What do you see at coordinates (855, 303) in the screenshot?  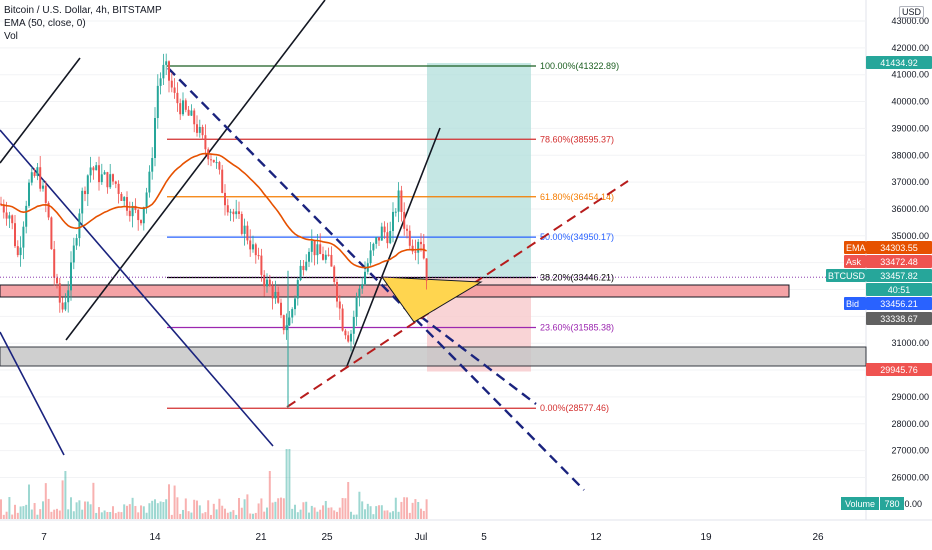 I see `bid-tag-label-bg` at bounding box center [855, 303].